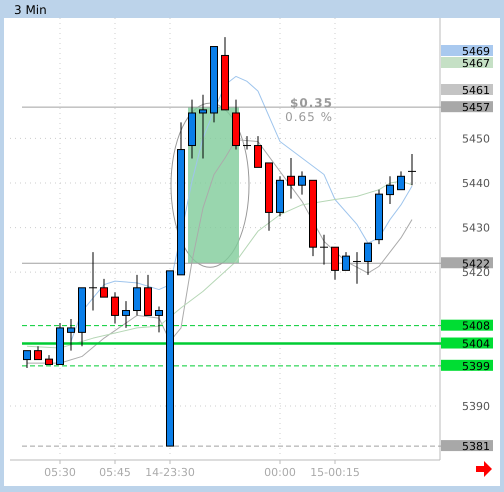 The height and width of the screenshot is (492, 504). What do you see at coordinates (309, 117) in the screenshot?
I see `annotation: 0.65 %` at bounding box center [309, 117].